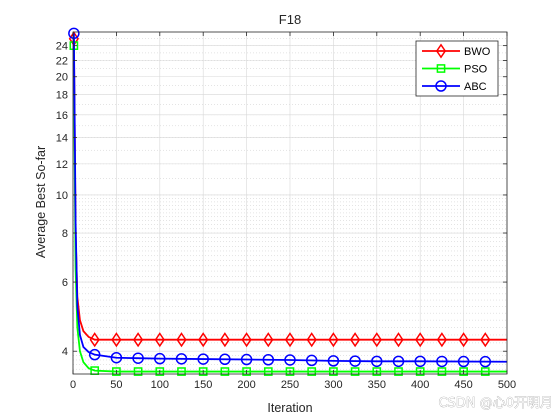 The width and height of the screenshot is (560, 420). I want to click on y-tick-label: 16, so click(62, 116).